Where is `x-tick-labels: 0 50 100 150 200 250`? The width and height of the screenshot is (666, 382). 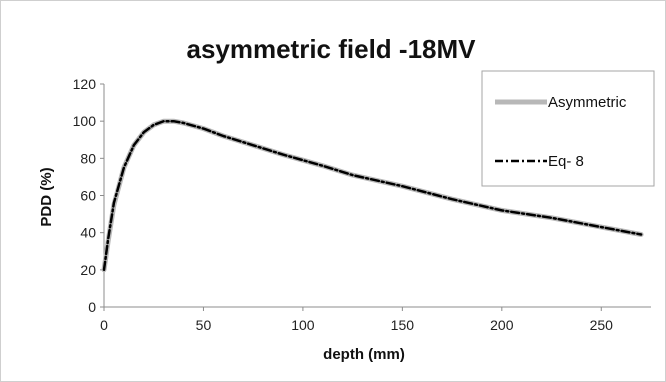 x-tick-labels: 0 50 100 150 200 250 is located at coordinates (356, 320).